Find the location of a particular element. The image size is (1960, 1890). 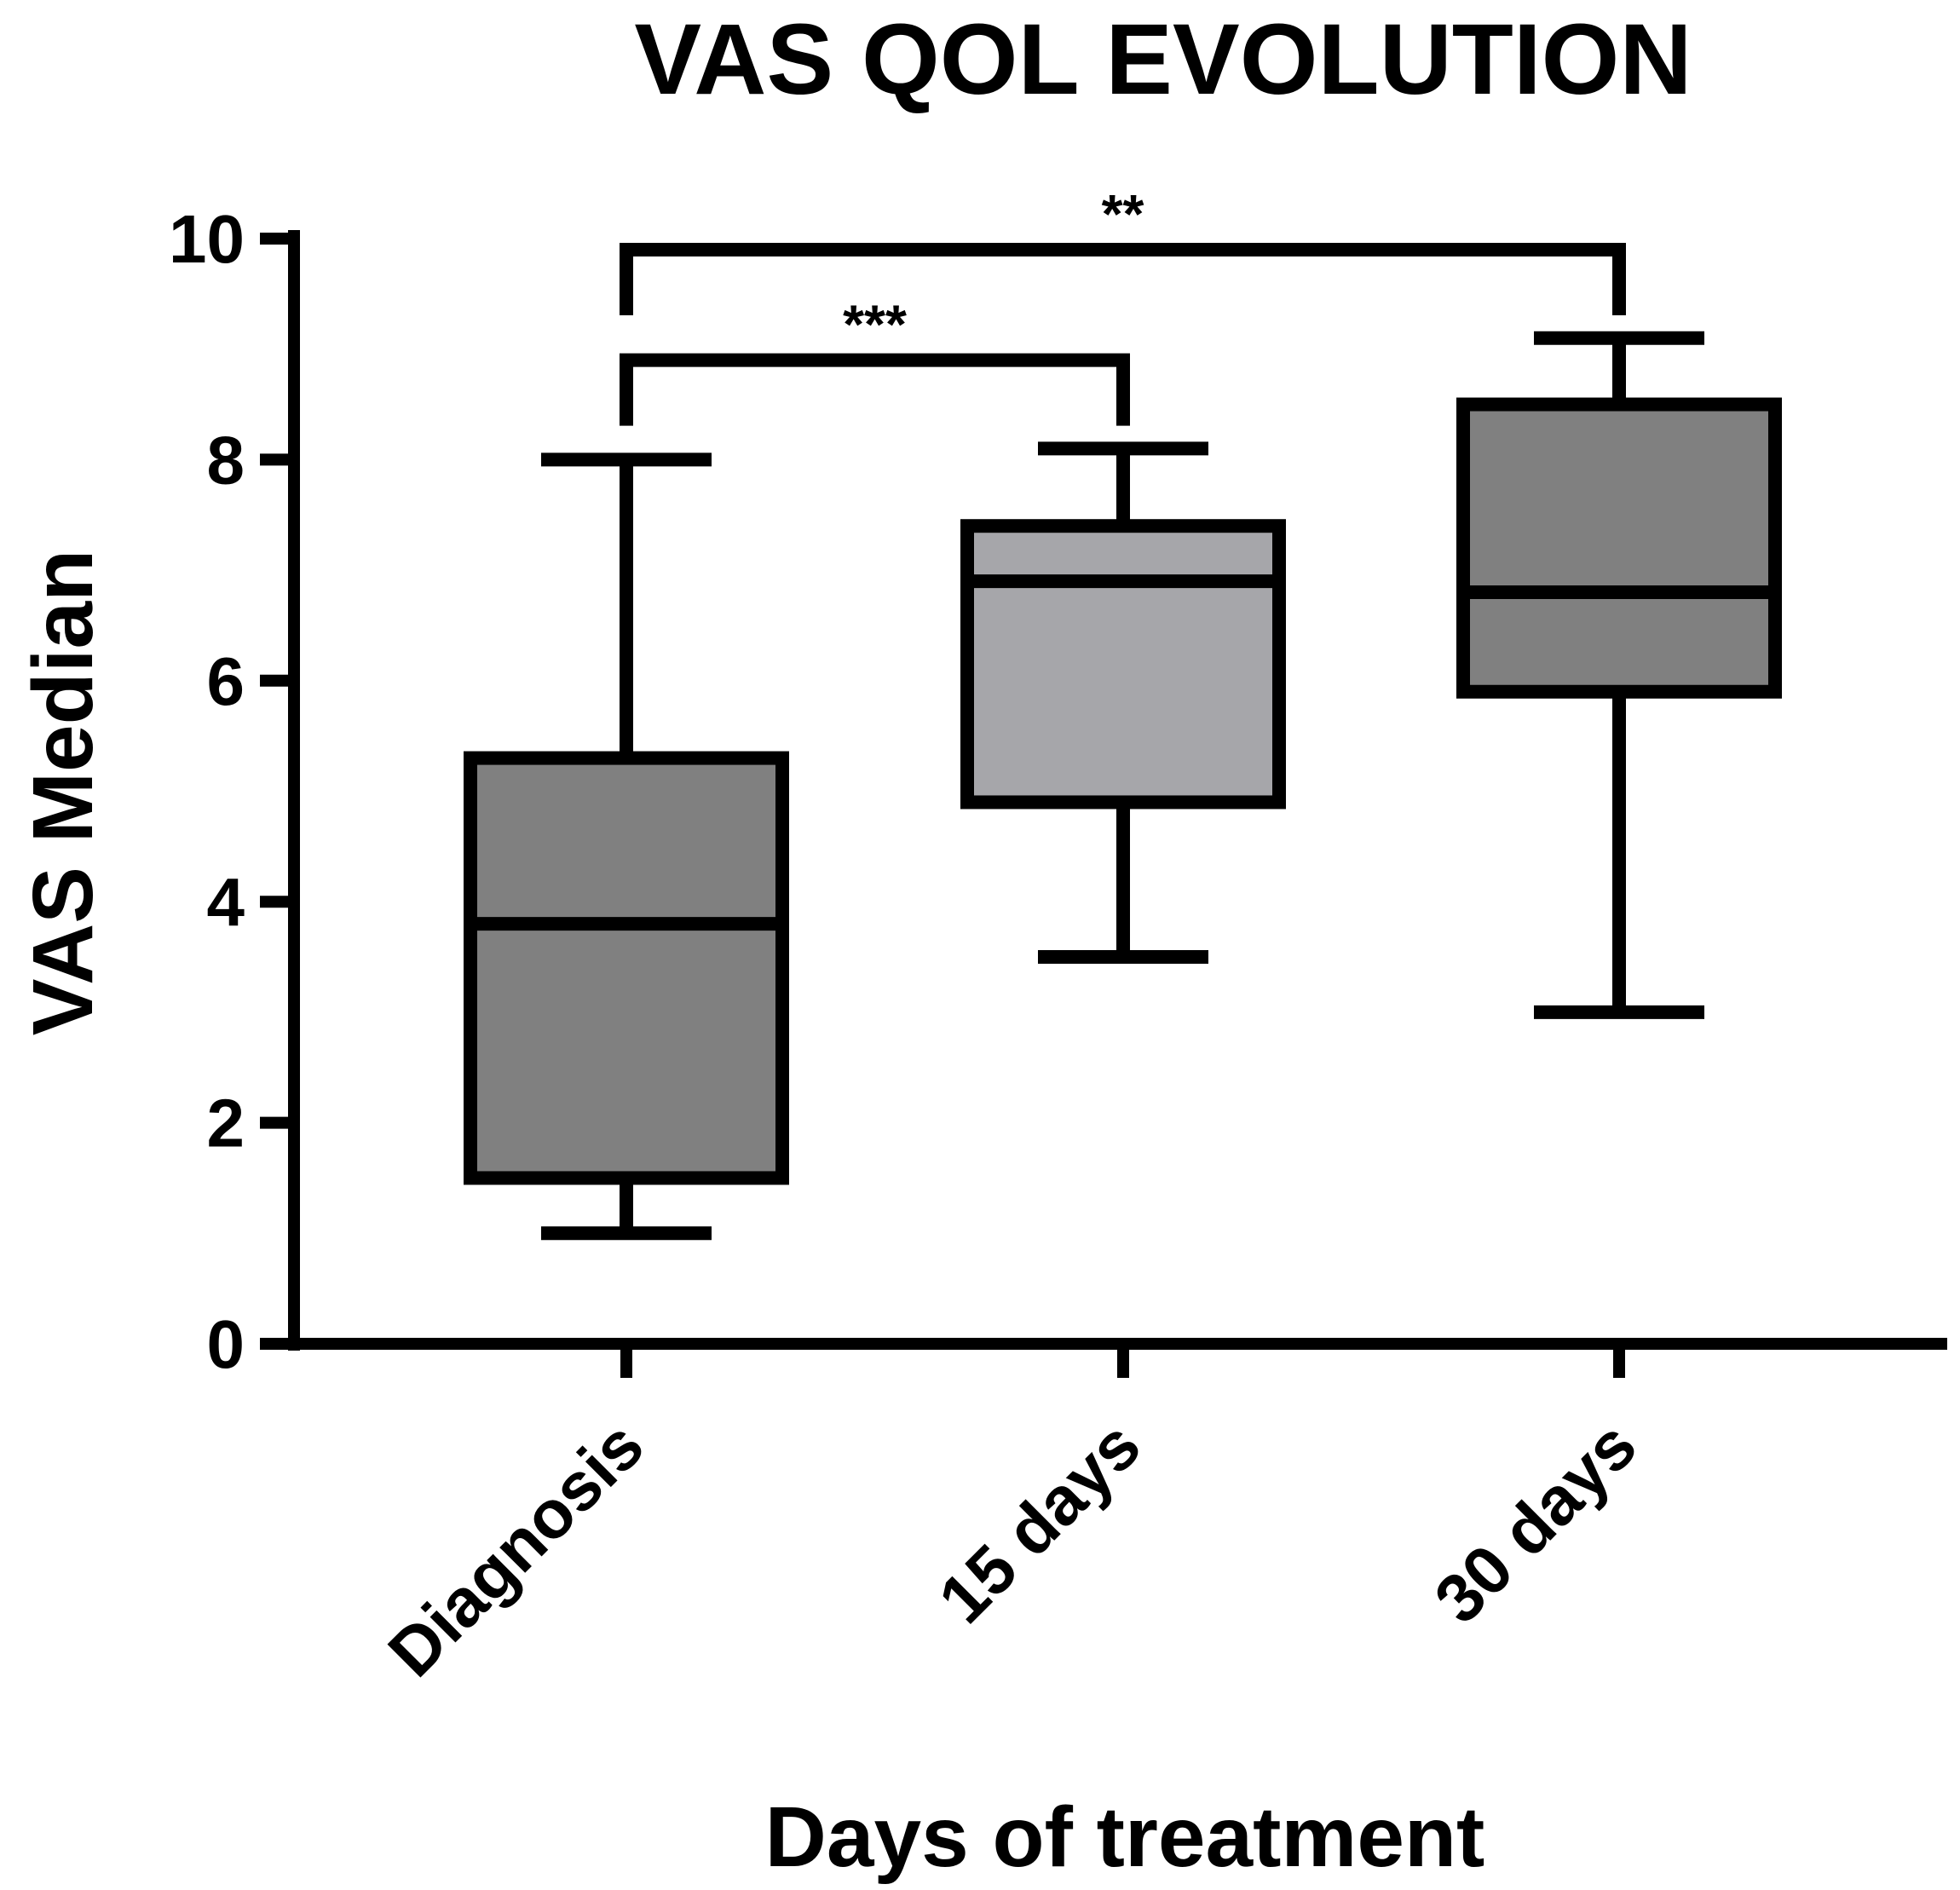

y-axis-label: VAS Median is located at coordinates (63, 792).